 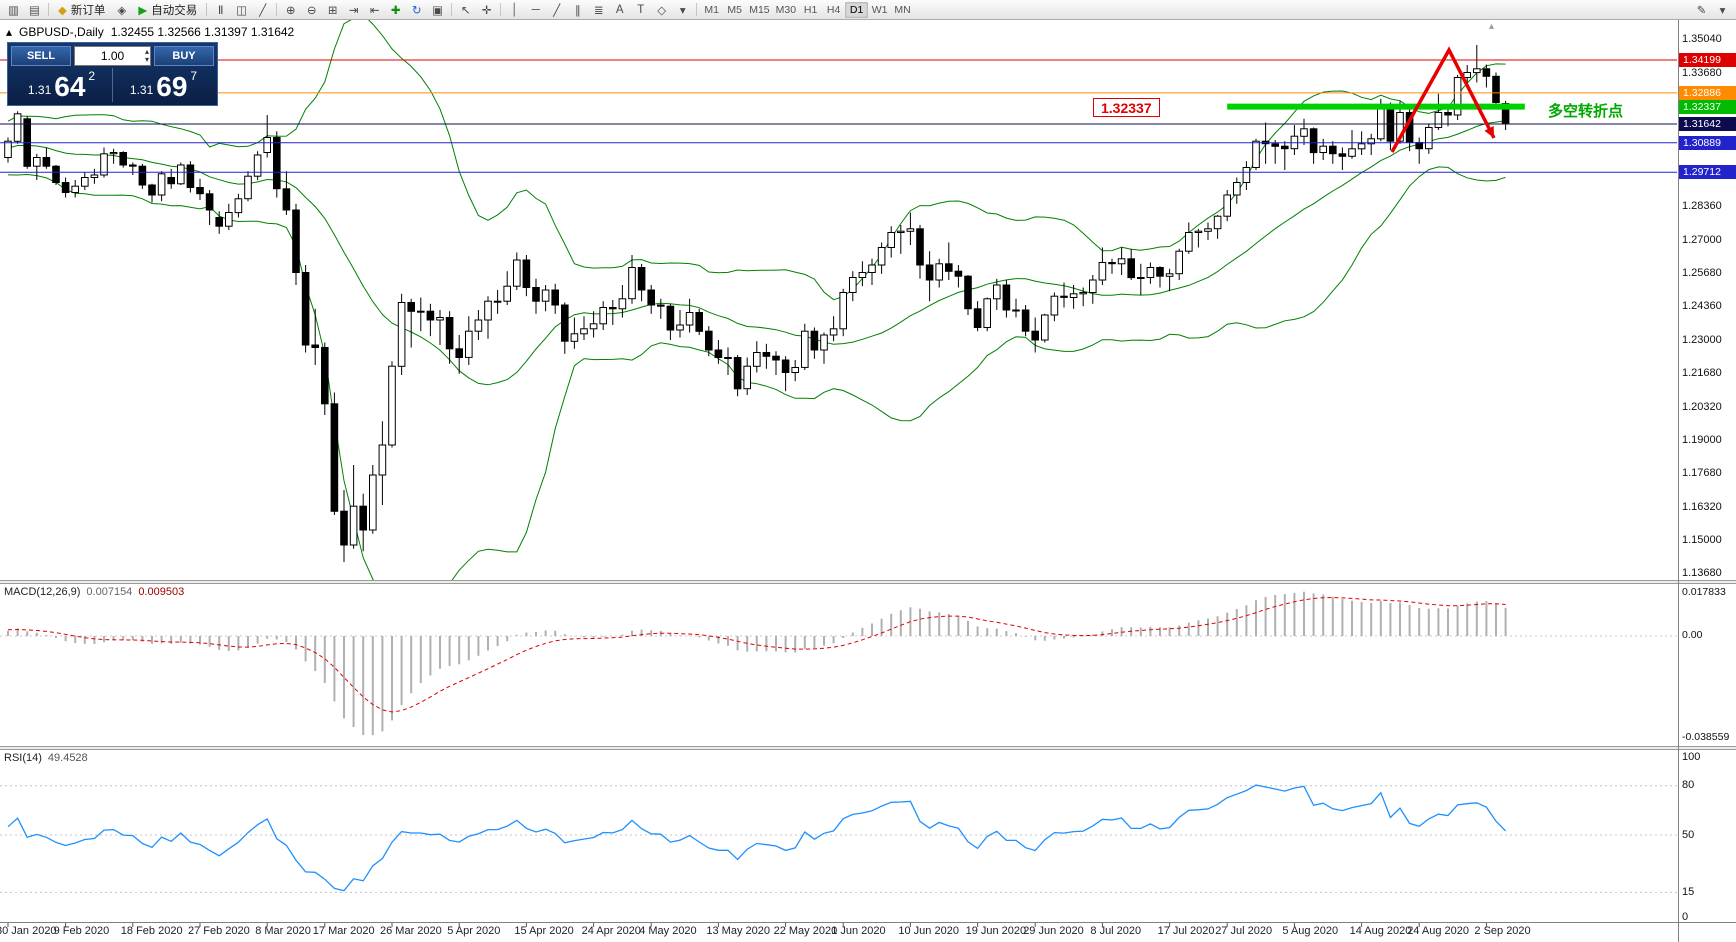 What do you see at coordinates (1701, 10) in the screenshot?
I see `draw-tool-icon: ✎` at bounding box center [1701, 10].